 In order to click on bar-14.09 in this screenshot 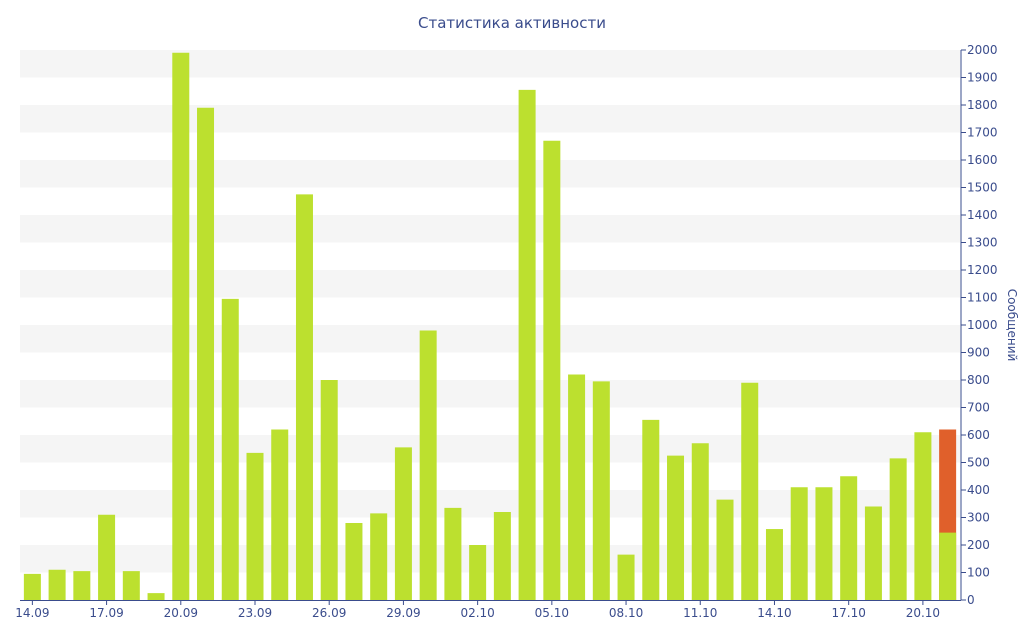, I will do `click(32, 586)`.